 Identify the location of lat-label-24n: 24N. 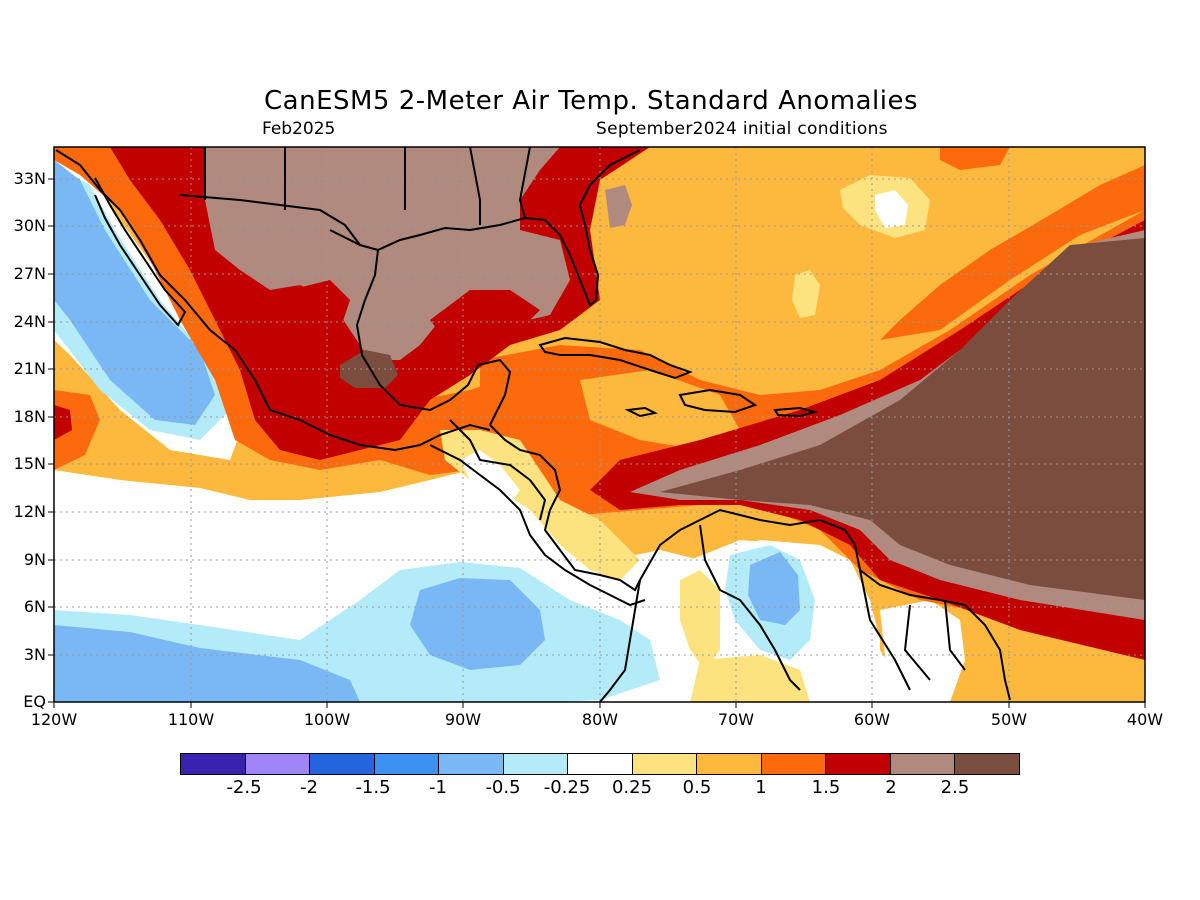
(29, 321).